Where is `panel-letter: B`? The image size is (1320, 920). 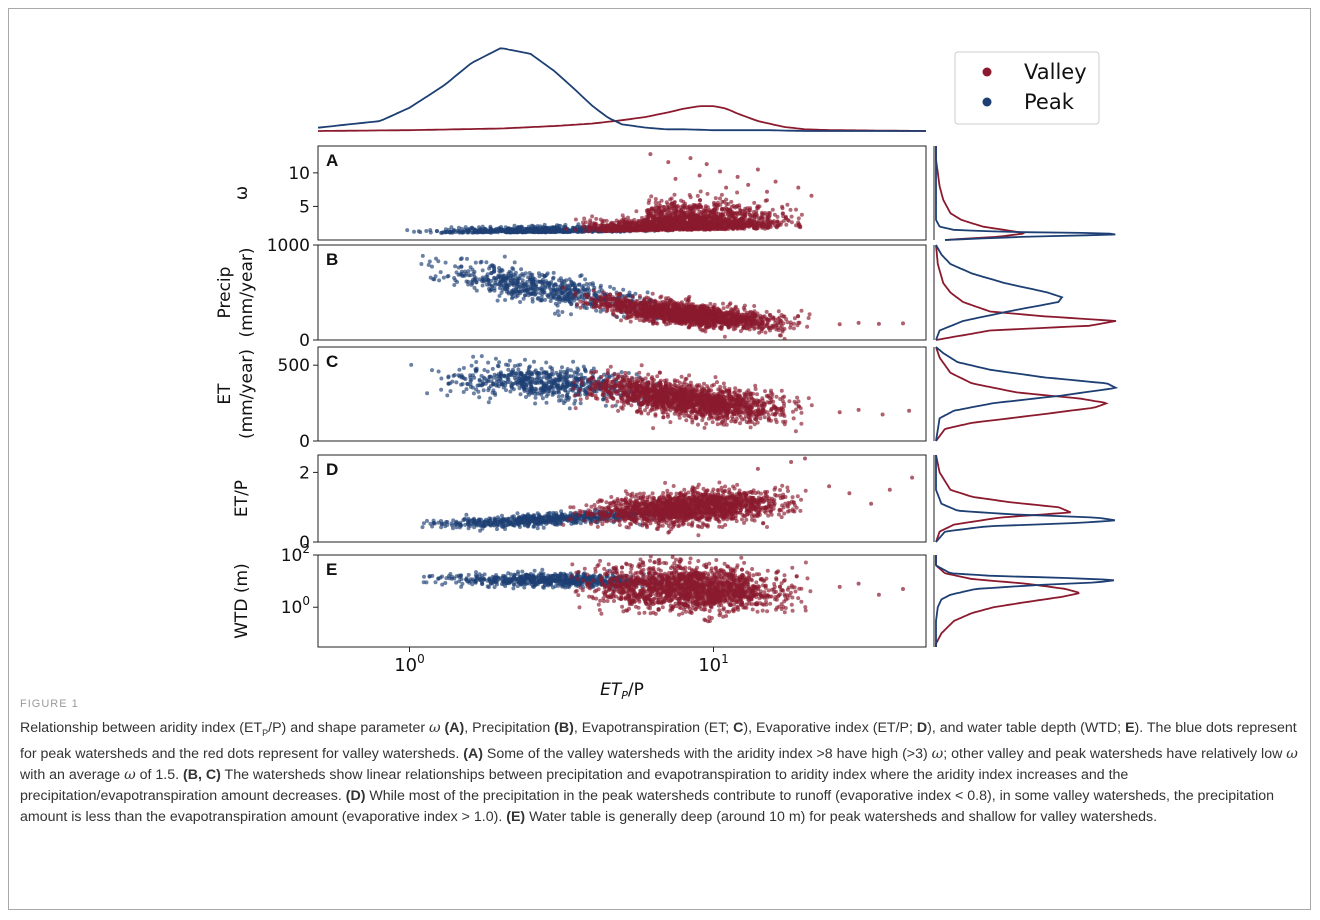
panel-letter: B is located at coordinates (332, 259).